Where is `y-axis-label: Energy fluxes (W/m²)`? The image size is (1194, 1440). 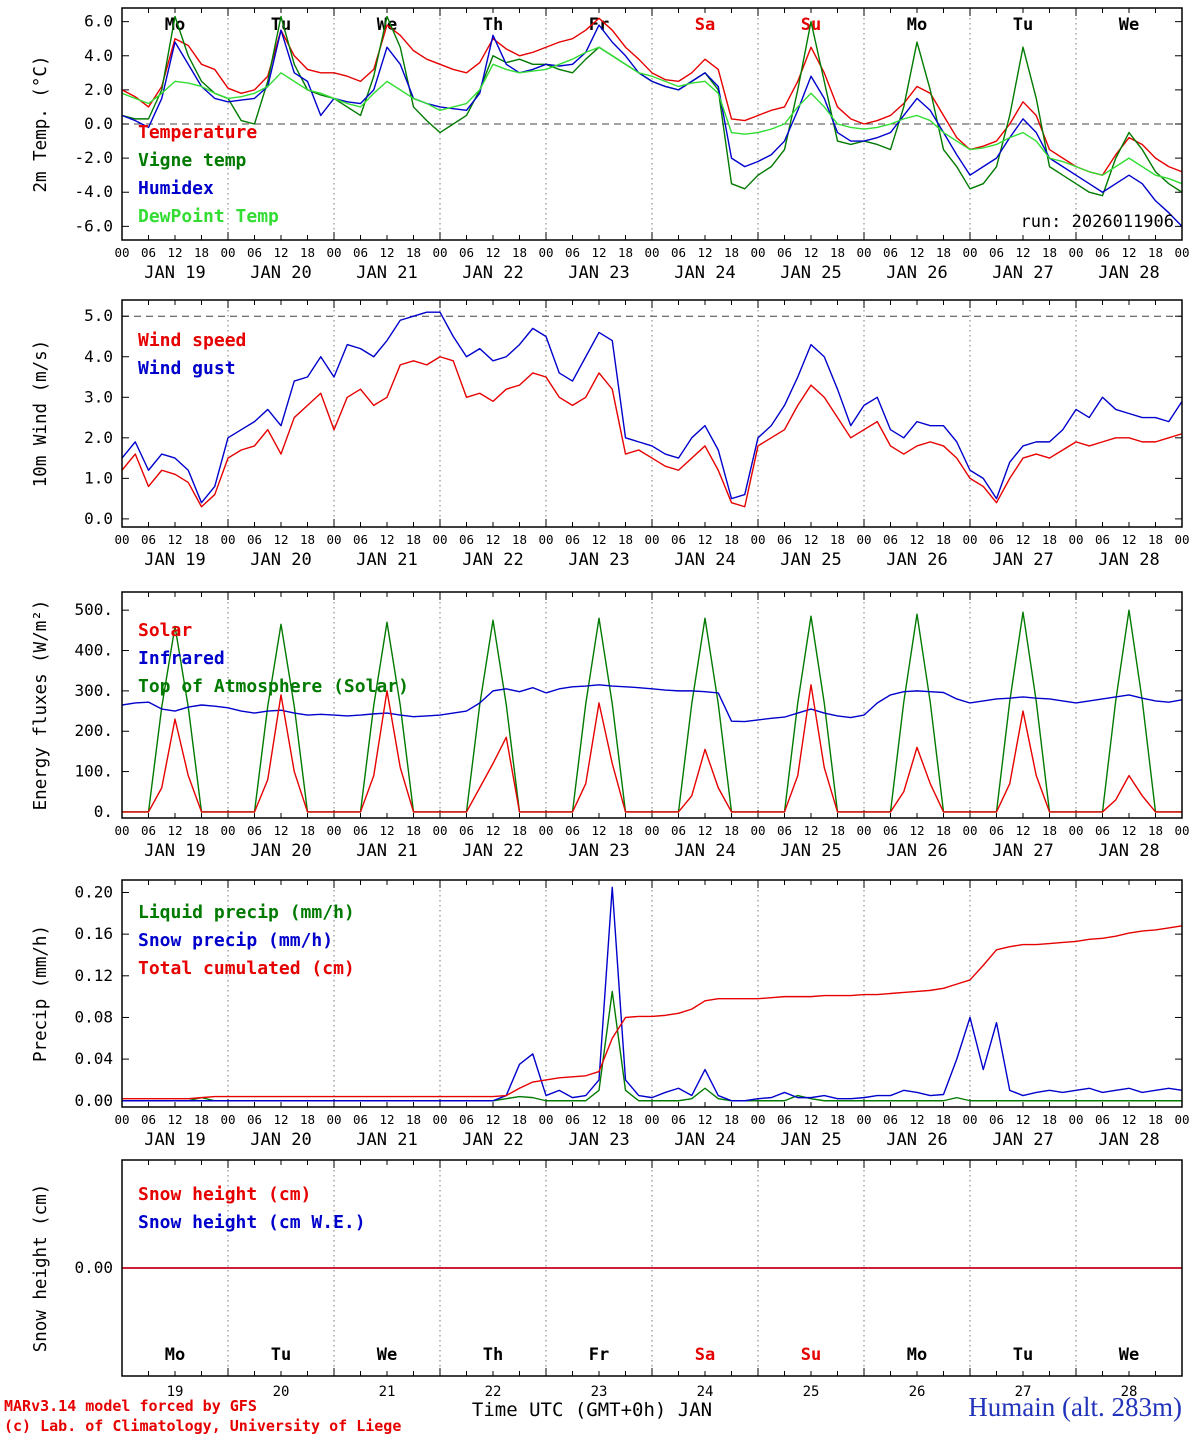
y-axis-label: Energy fluxes (W/m²) is located at coordinates (41, 705).